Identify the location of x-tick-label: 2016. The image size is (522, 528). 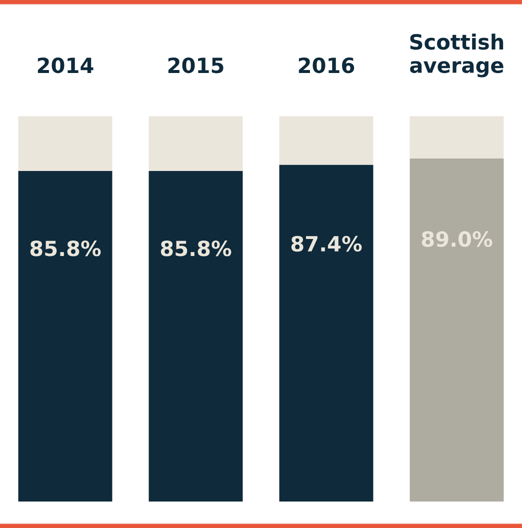
(326, 65).